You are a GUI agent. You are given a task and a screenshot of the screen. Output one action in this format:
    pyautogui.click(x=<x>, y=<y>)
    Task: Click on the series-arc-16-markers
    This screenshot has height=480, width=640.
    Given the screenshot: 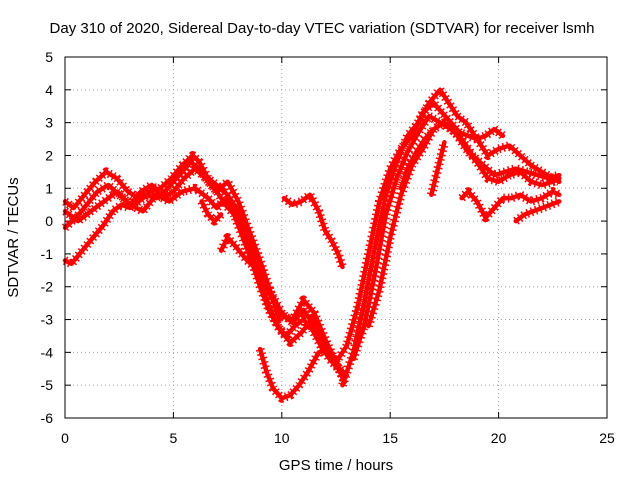 What is the action you would take?
    pyautogui.click(x=537, y=211)
    